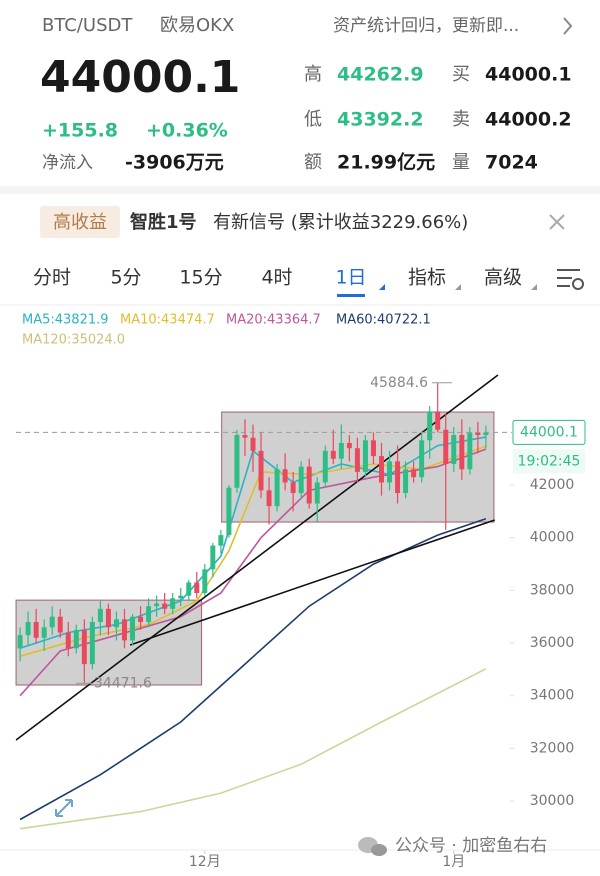  What do you see at coordinates (80, 131) in the screenshot?
I see `change: +155.8` at bounding box center [80, 131].